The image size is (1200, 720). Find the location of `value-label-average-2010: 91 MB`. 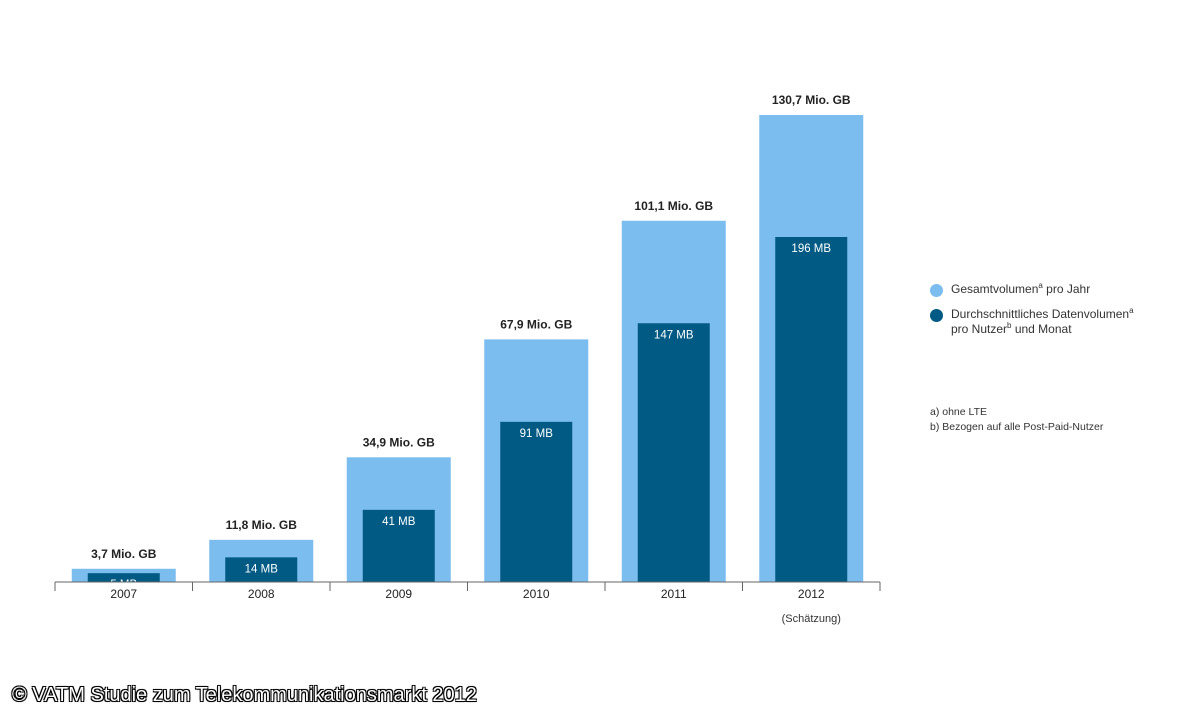

value-label-average-2010: 91 MB is located at coordinates (537, 434).